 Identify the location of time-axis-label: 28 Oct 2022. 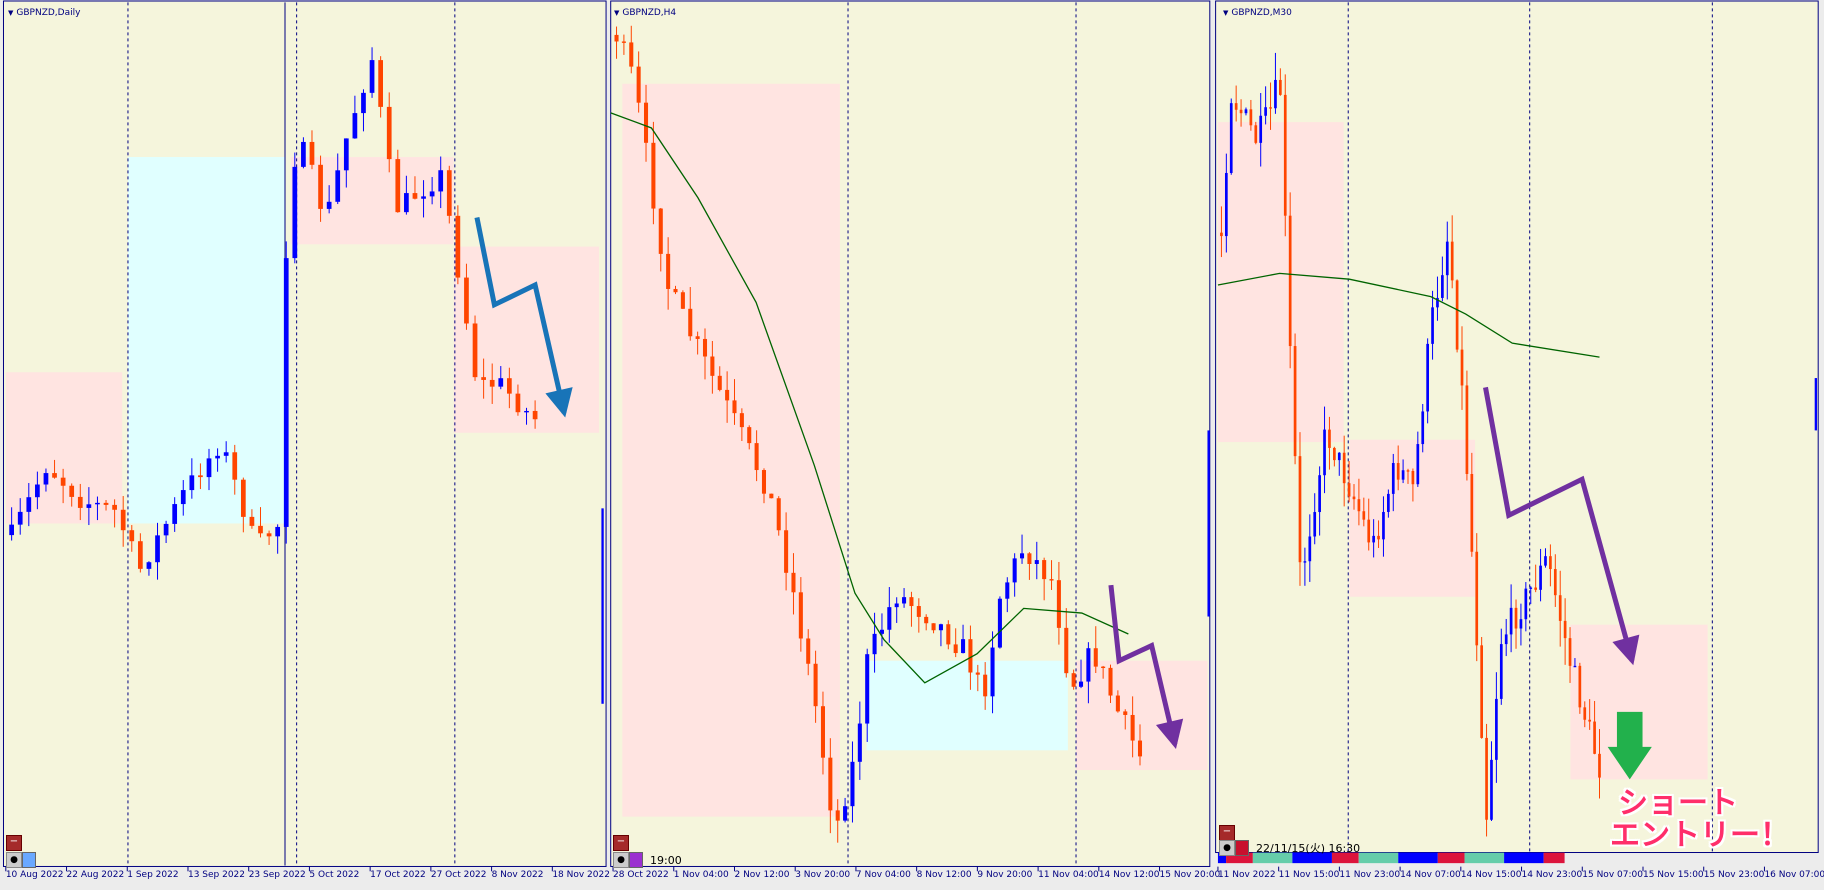
(641, 875).